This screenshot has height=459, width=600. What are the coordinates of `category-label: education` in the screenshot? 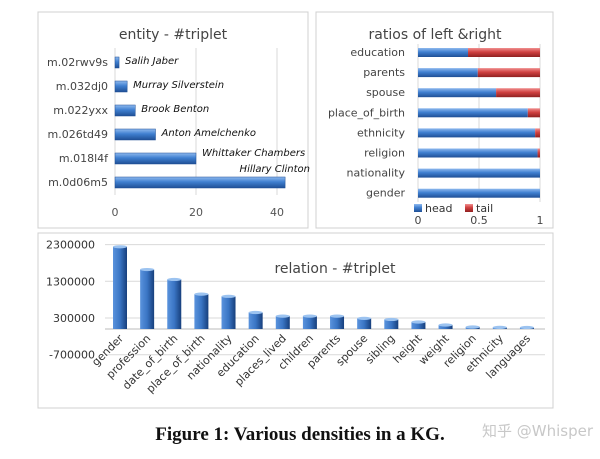 It's located at (377, 52).